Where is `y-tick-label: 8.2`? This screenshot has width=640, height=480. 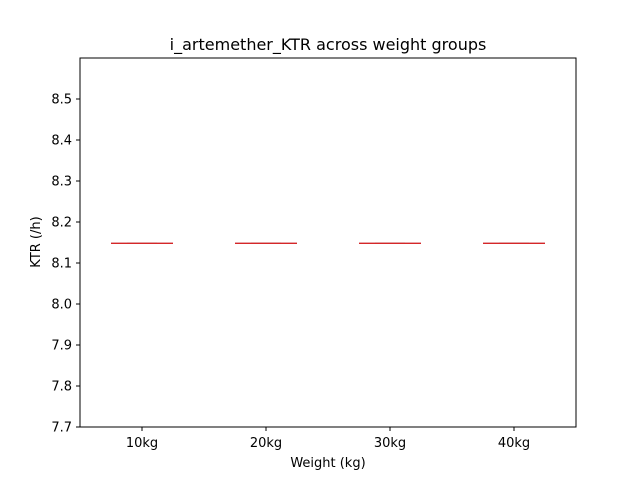 y-tick-label: 8.2 is located at coordinates (61, 223).